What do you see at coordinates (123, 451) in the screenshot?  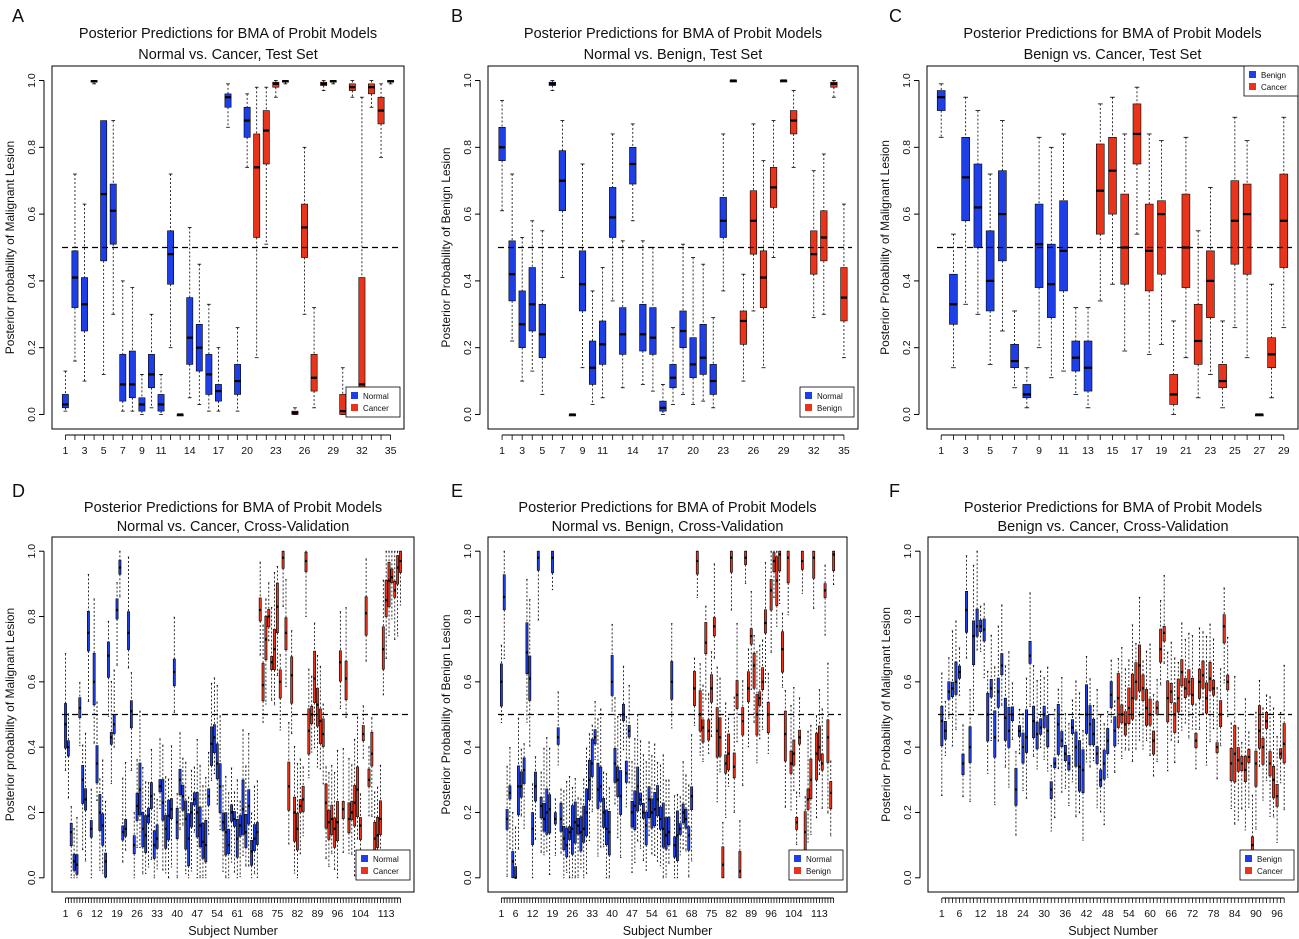 I see `x-tick-label: 7` at bounding box center [123, 451].